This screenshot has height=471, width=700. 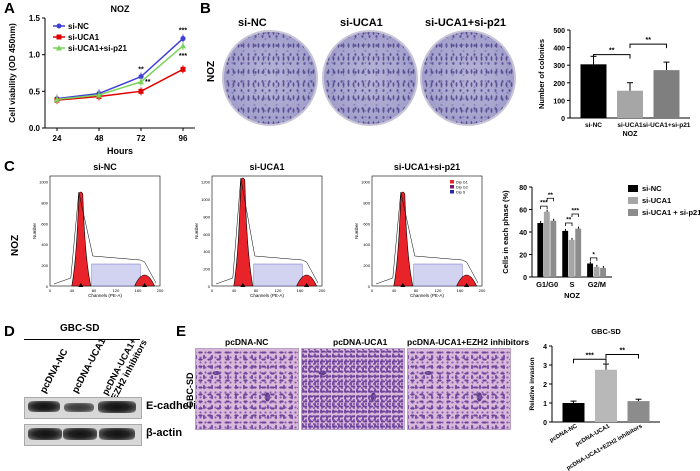 I want to click on chart-a-sig: **, so click(x=148, y=82).